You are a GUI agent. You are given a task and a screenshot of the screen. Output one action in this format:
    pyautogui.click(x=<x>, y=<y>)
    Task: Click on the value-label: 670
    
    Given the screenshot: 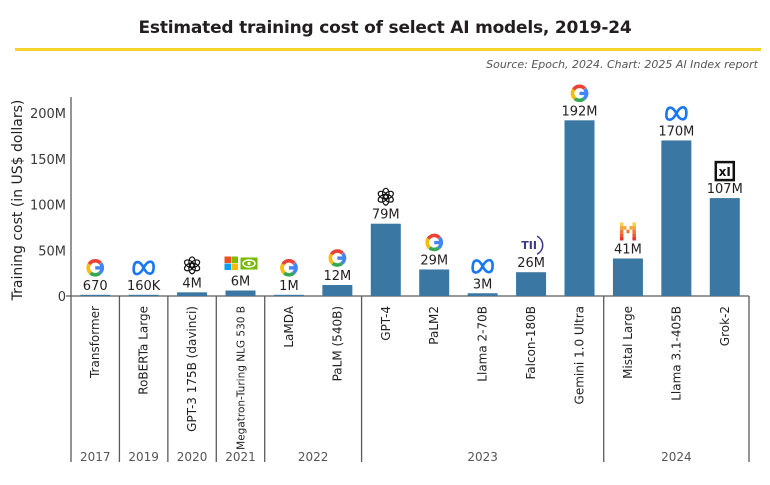 What is the action you would take?
    pyautogui.click(x=95, y=286)
    